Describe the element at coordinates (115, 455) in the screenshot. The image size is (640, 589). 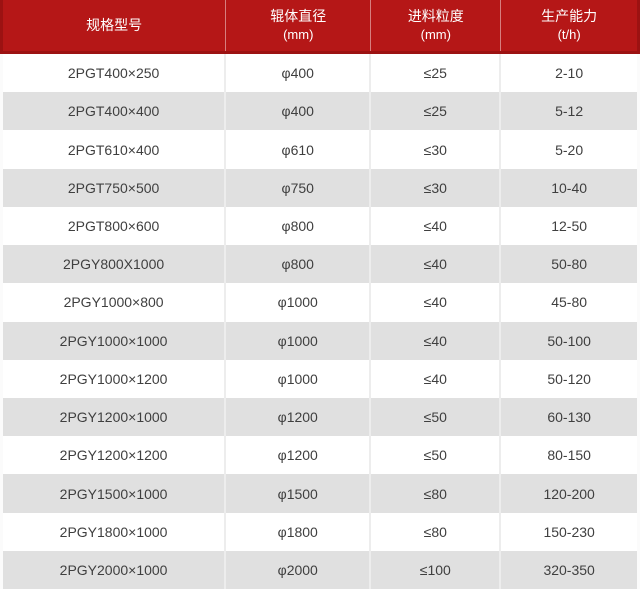
I see `table-cell: 2PGY1200×1200` at that location.